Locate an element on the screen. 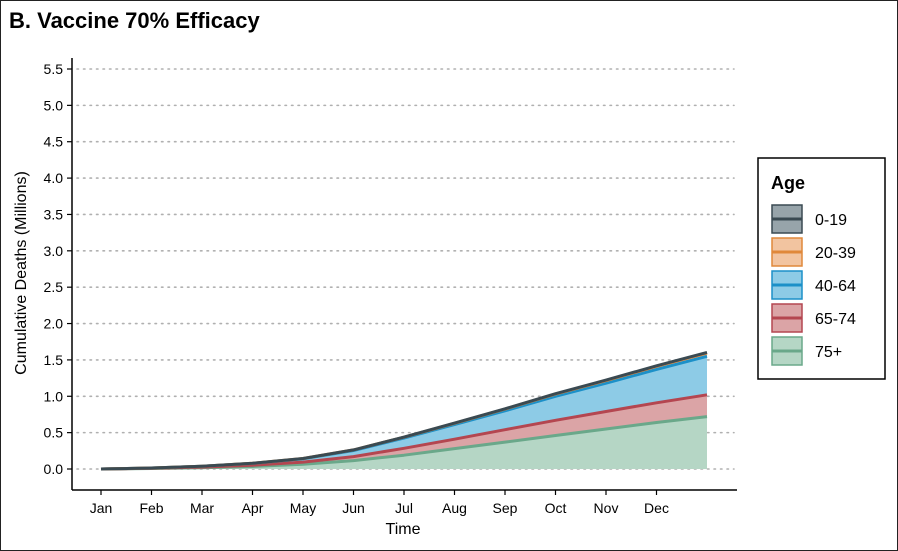  y-tick-label: 1.5 is located at coordinates (54, 360).